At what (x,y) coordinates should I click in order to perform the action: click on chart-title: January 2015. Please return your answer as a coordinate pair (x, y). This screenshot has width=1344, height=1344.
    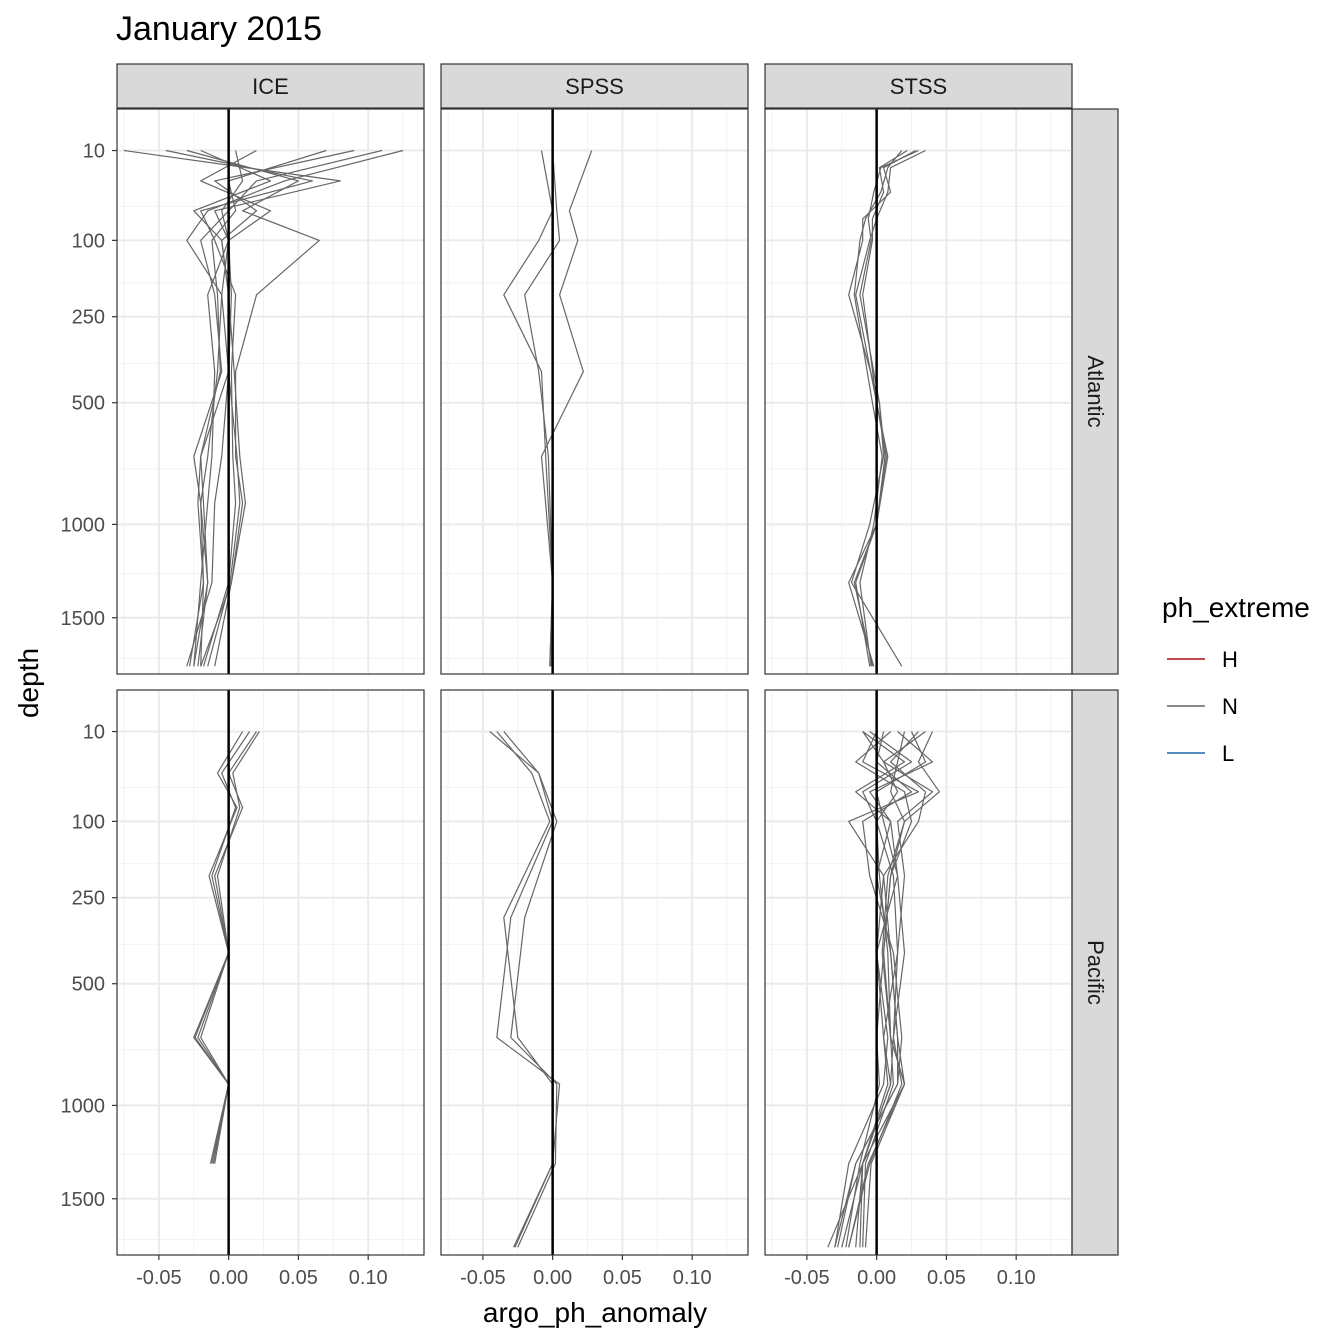
    Looking at the image, I should click on (219, 29).